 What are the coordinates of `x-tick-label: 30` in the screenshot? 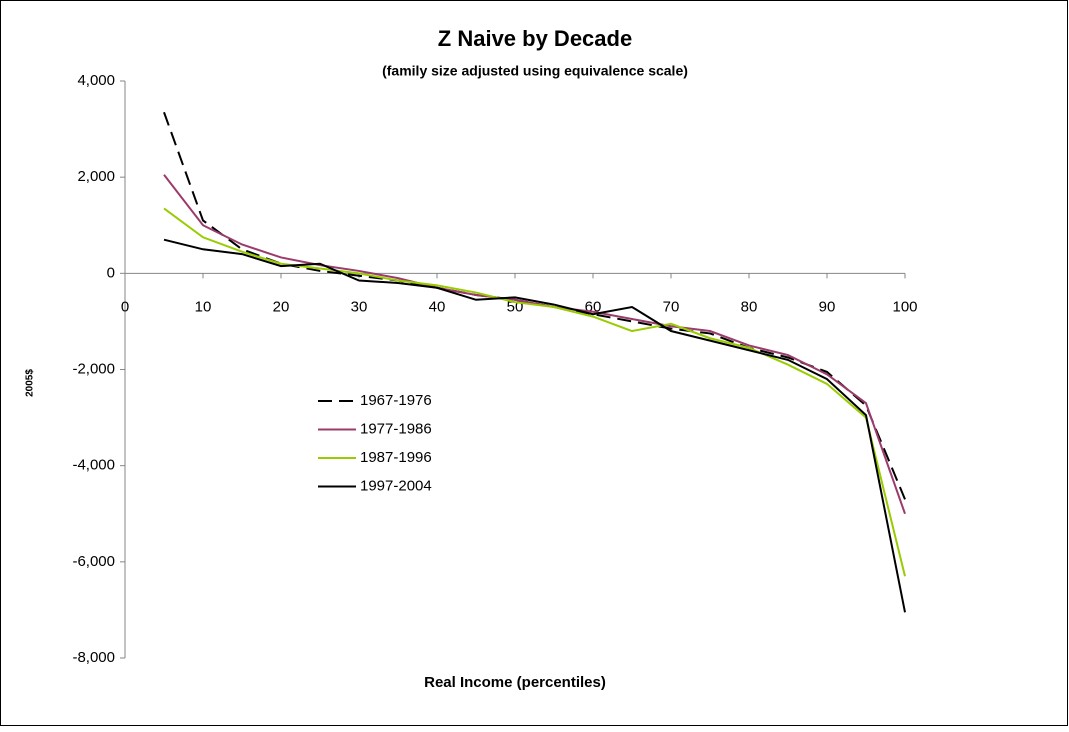 It's located at (359, 306).